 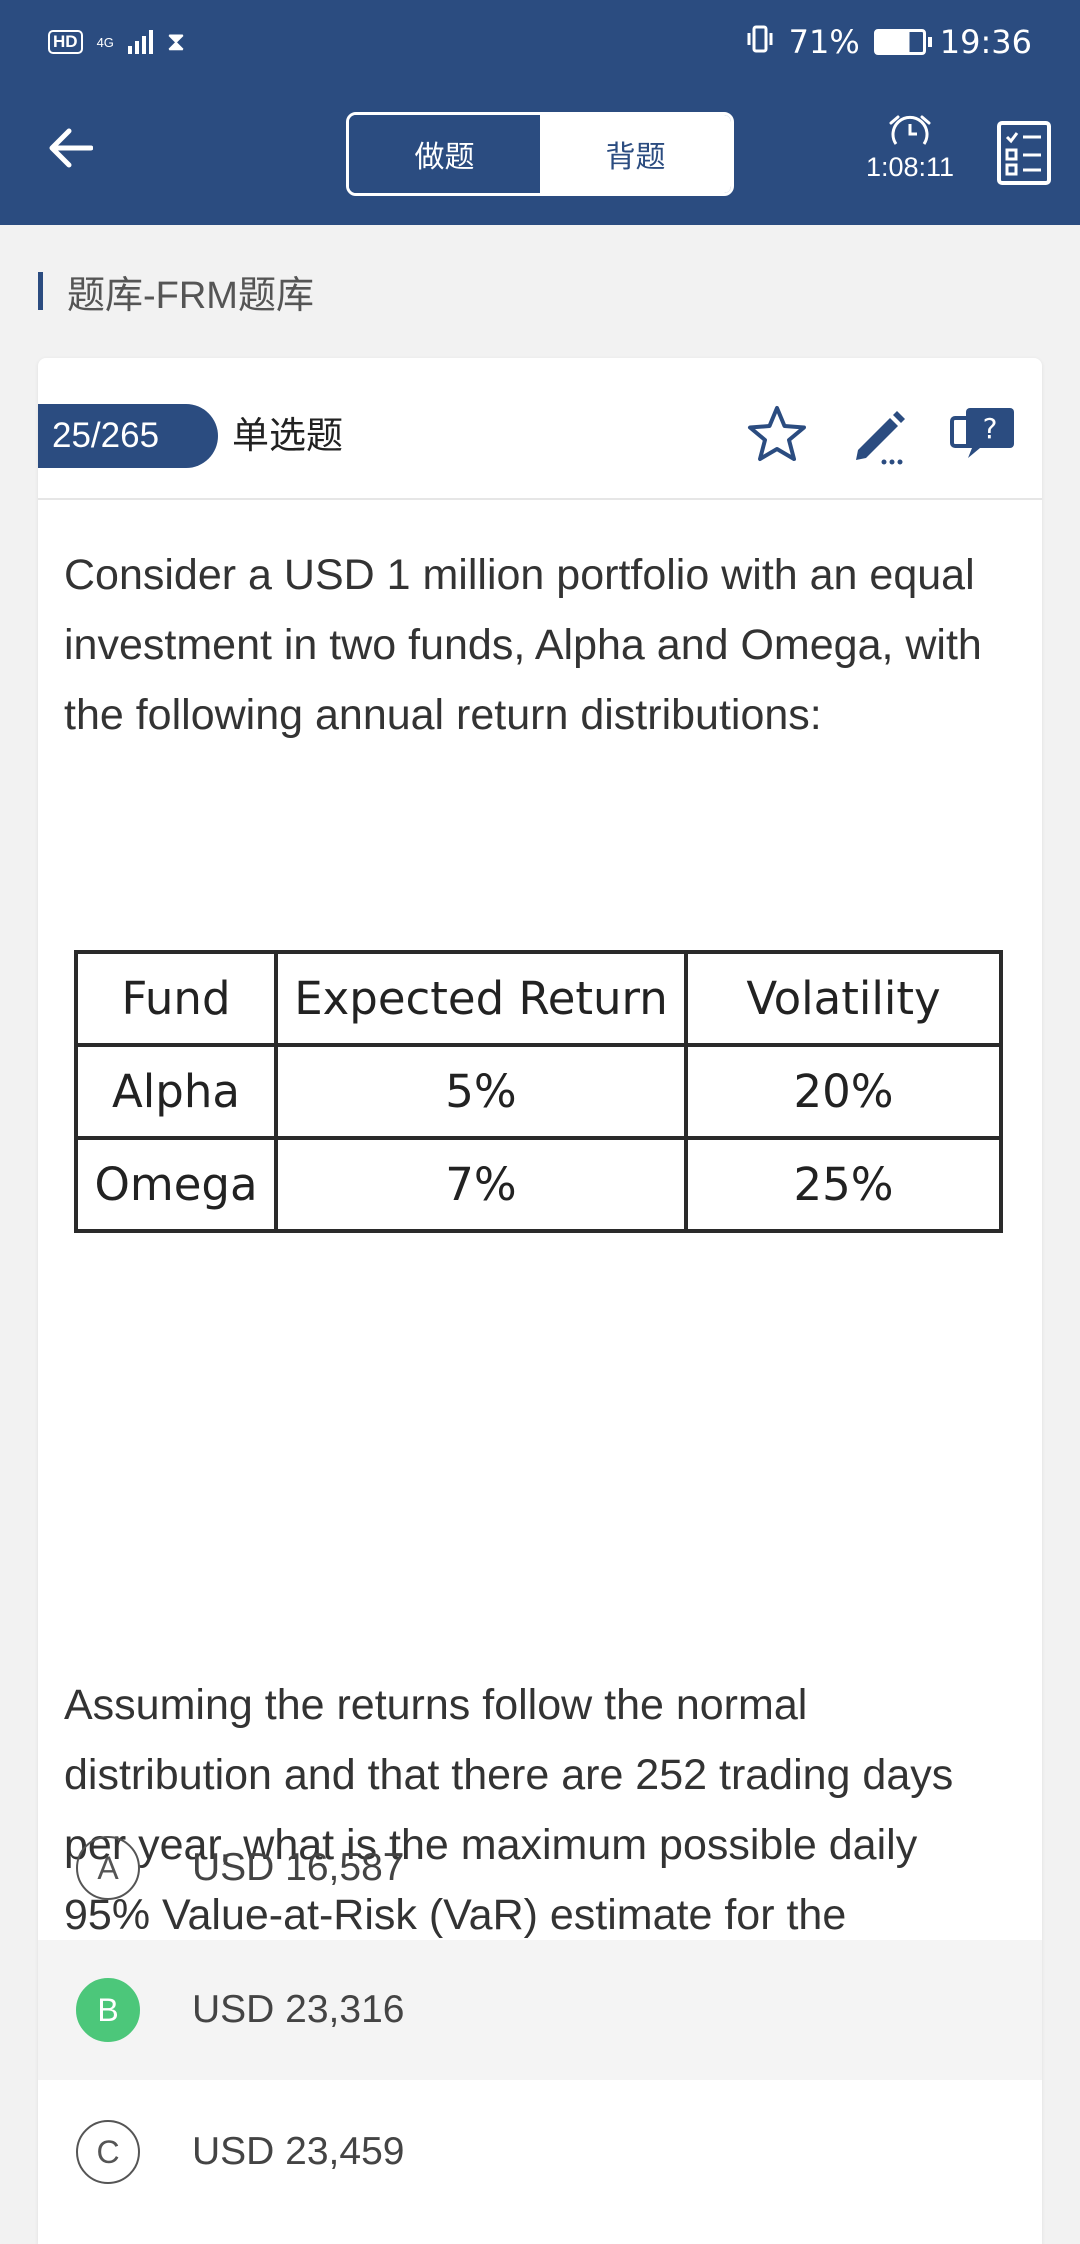 What do you see at coordinates (540, 2152) in the screenshot?
I see `option-c: C USD 23,459` at bounding box center [540, 2152].